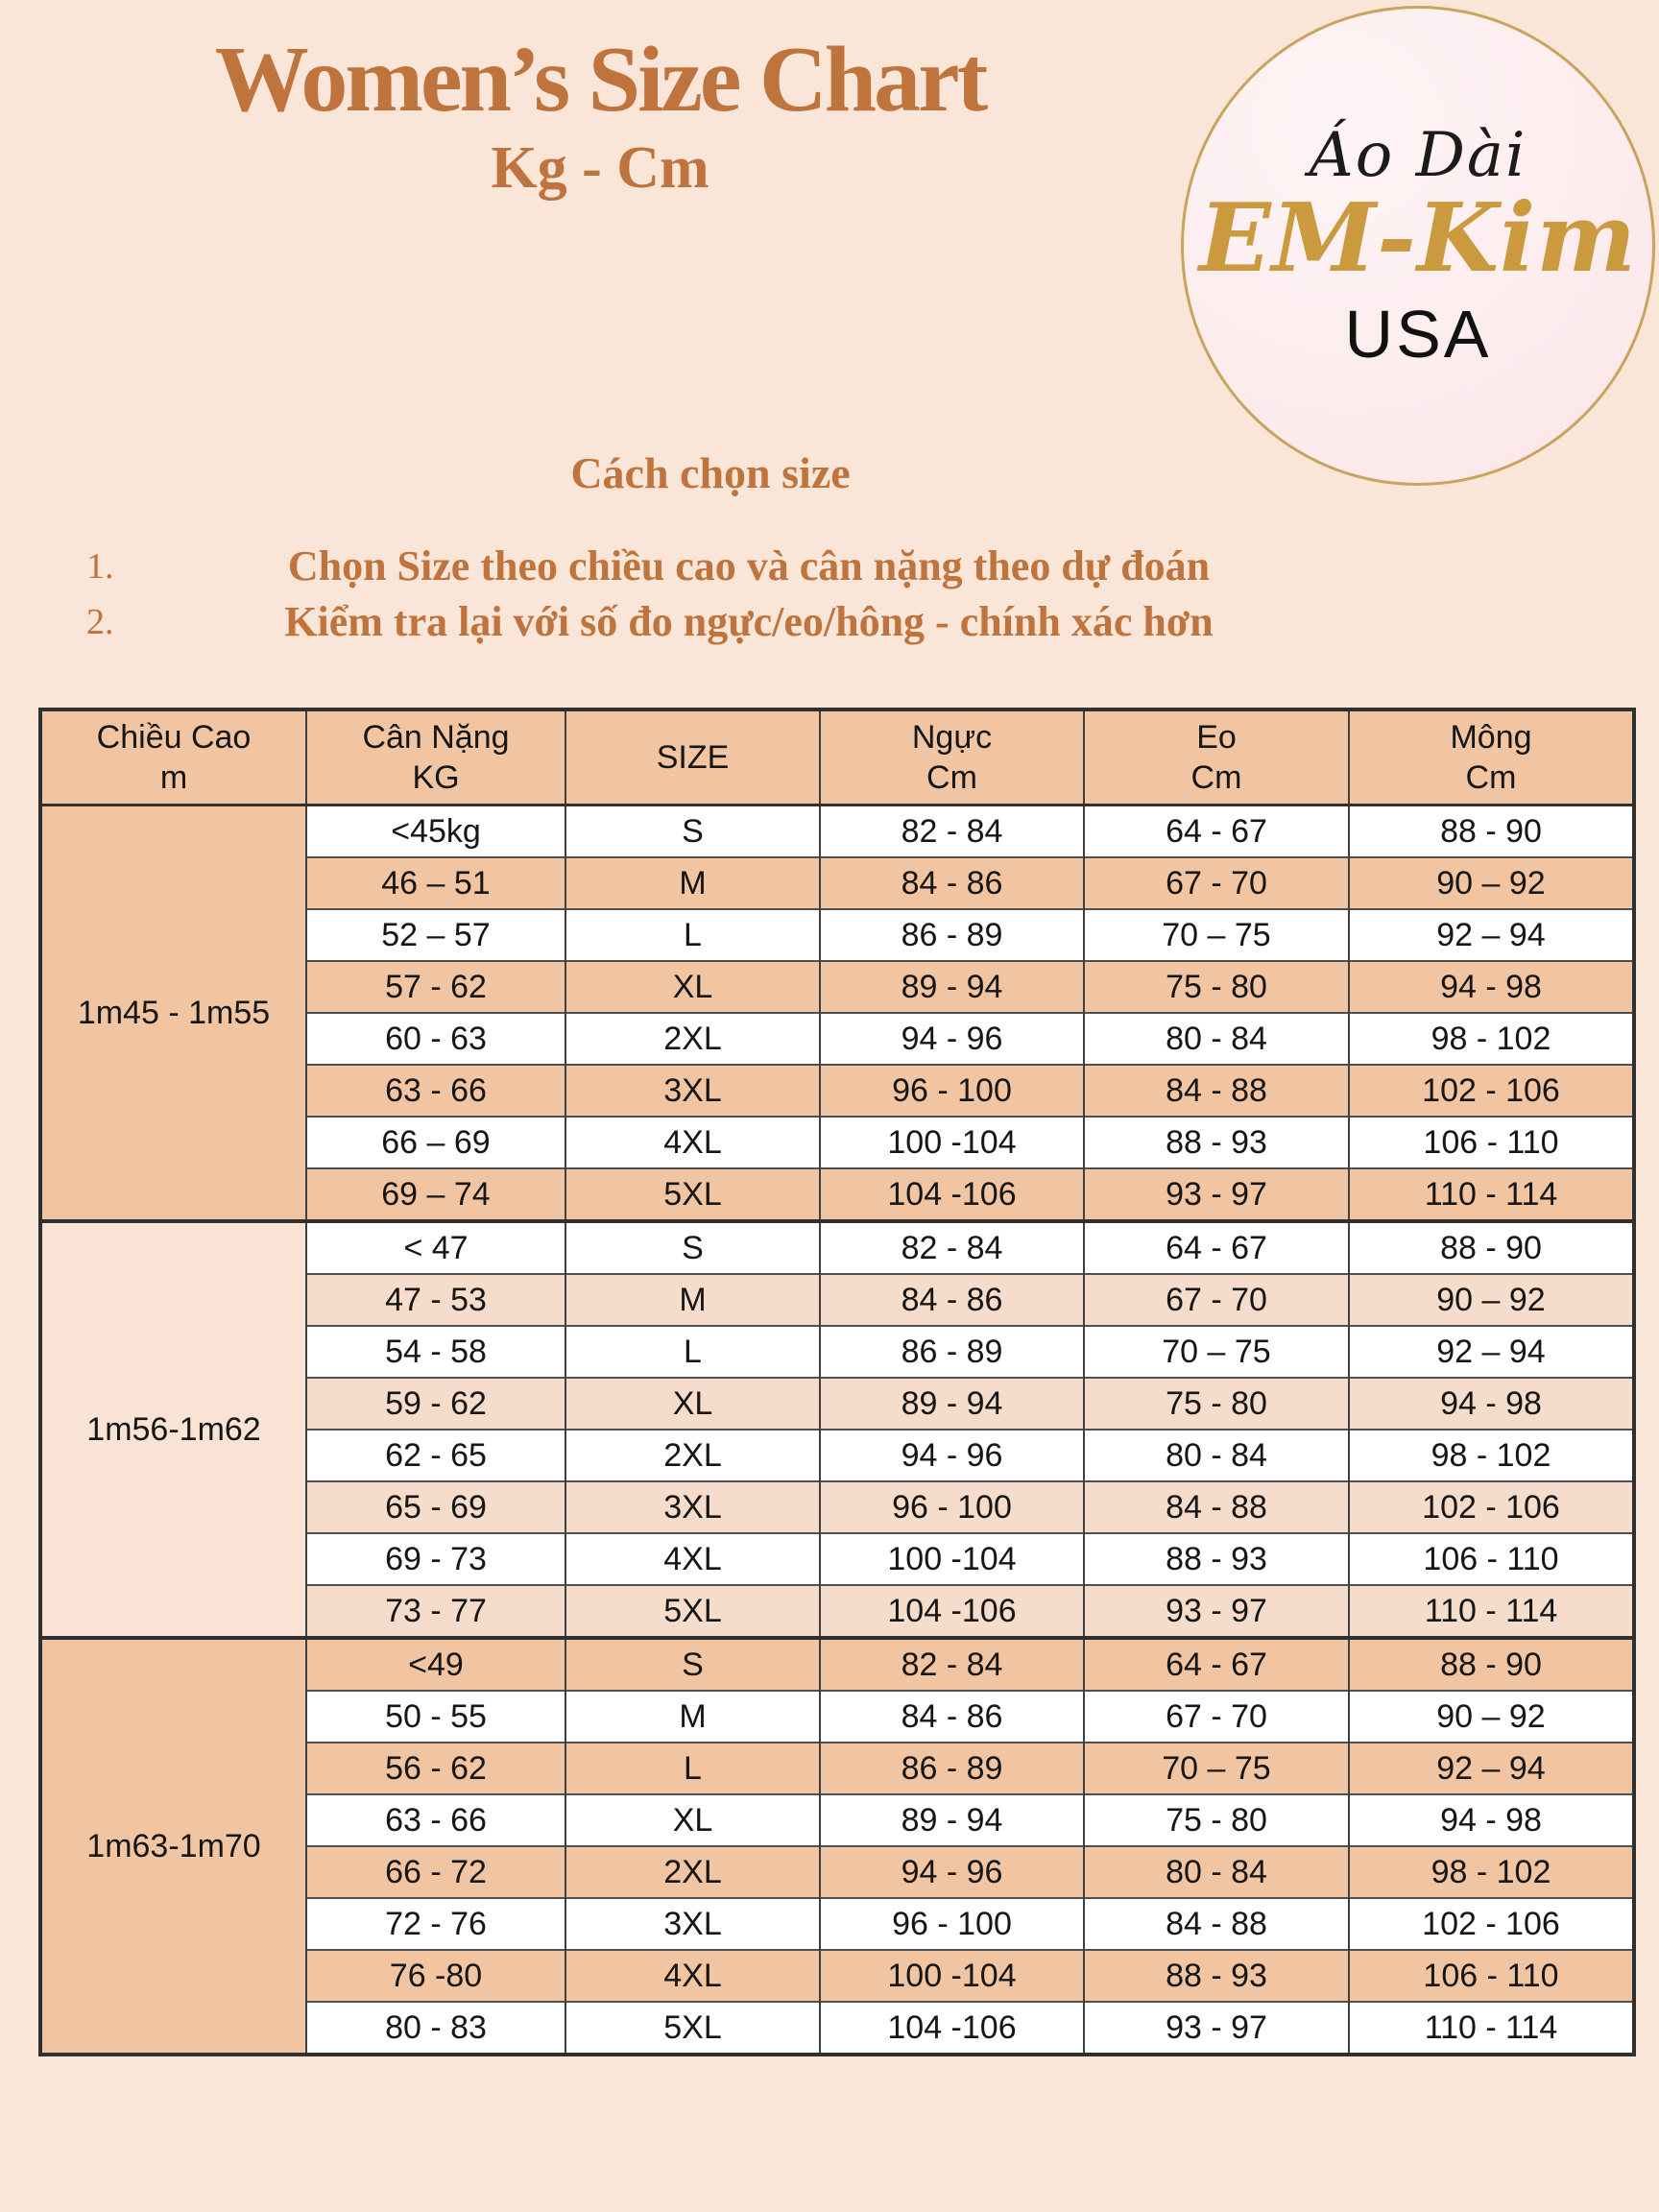  What do you see at coordinates (100, 566) in the screenshot?
I see `instruction-number-1: 1.` at bounding box center [100, 566].